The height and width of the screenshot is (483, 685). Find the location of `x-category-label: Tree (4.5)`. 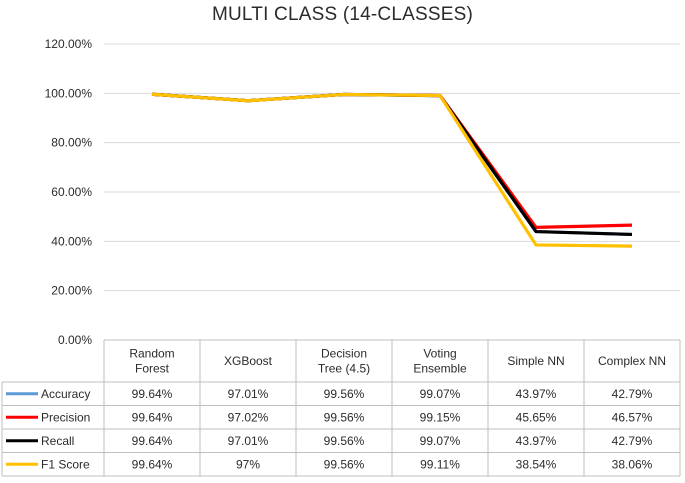

x-category-label: Tree (4.5) is located at coordinates (344, 369).